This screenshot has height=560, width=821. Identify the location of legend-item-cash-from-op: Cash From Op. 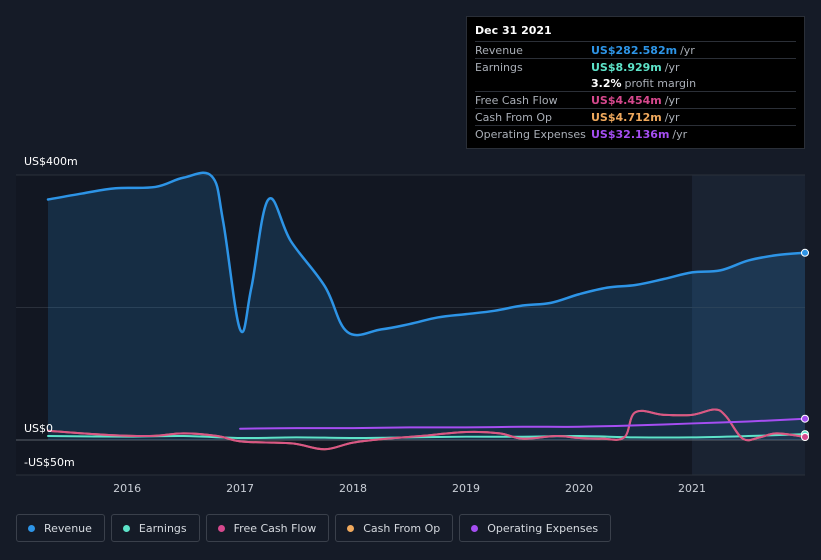
(394, 528).